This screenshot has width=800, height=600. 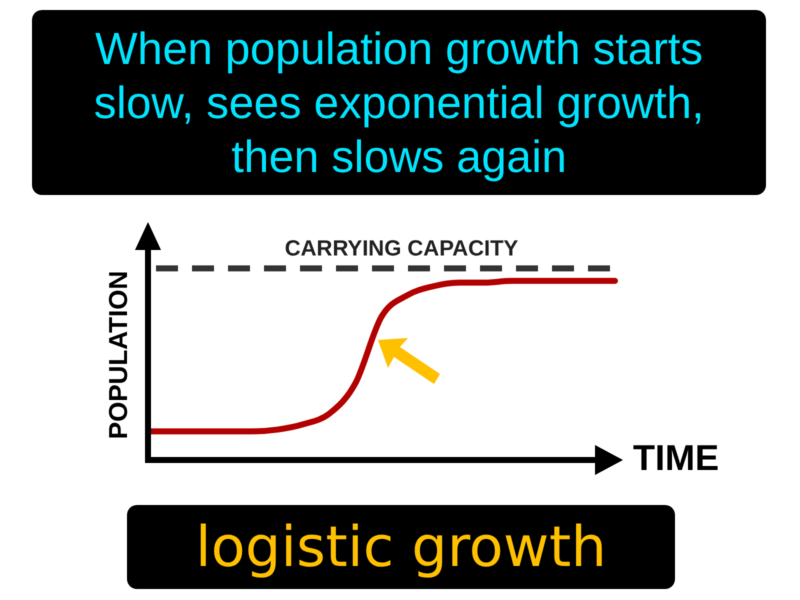 I want to click on x-axis-title: TIME, so click(x=676, y=457).